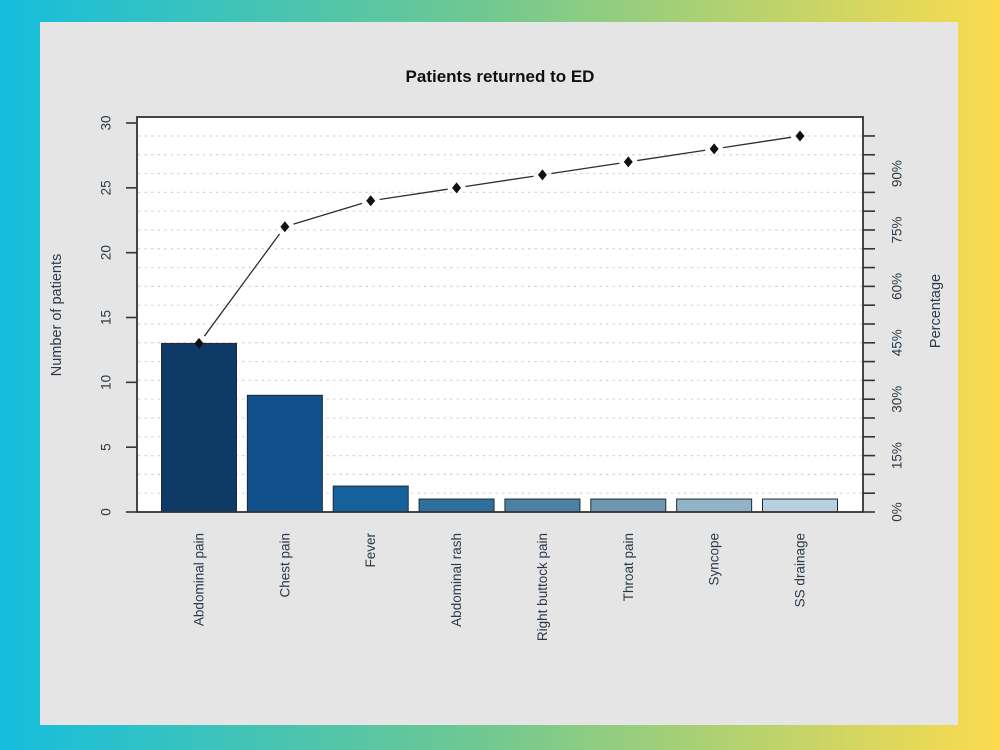 The width and height of the screenshot is (1000, 750). Describe the element at coordinates (285, 227) in the screenshot. I see `cumulative-point-chest-pain` at that location.